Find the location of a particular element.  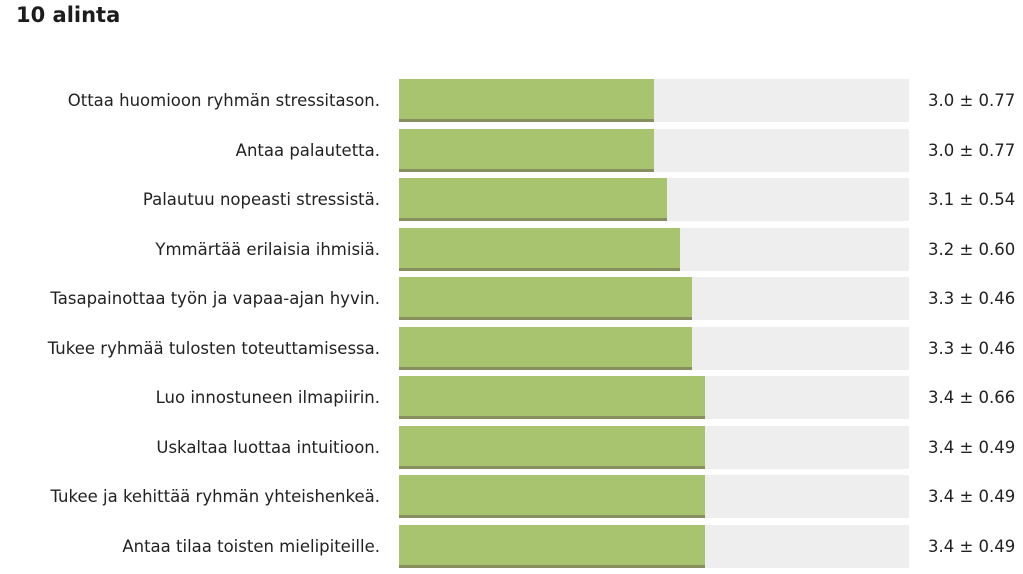

bar-label: Tasapainottaa työn ja vapaa-ajan hyvin. is located at coordinates (215, 298).